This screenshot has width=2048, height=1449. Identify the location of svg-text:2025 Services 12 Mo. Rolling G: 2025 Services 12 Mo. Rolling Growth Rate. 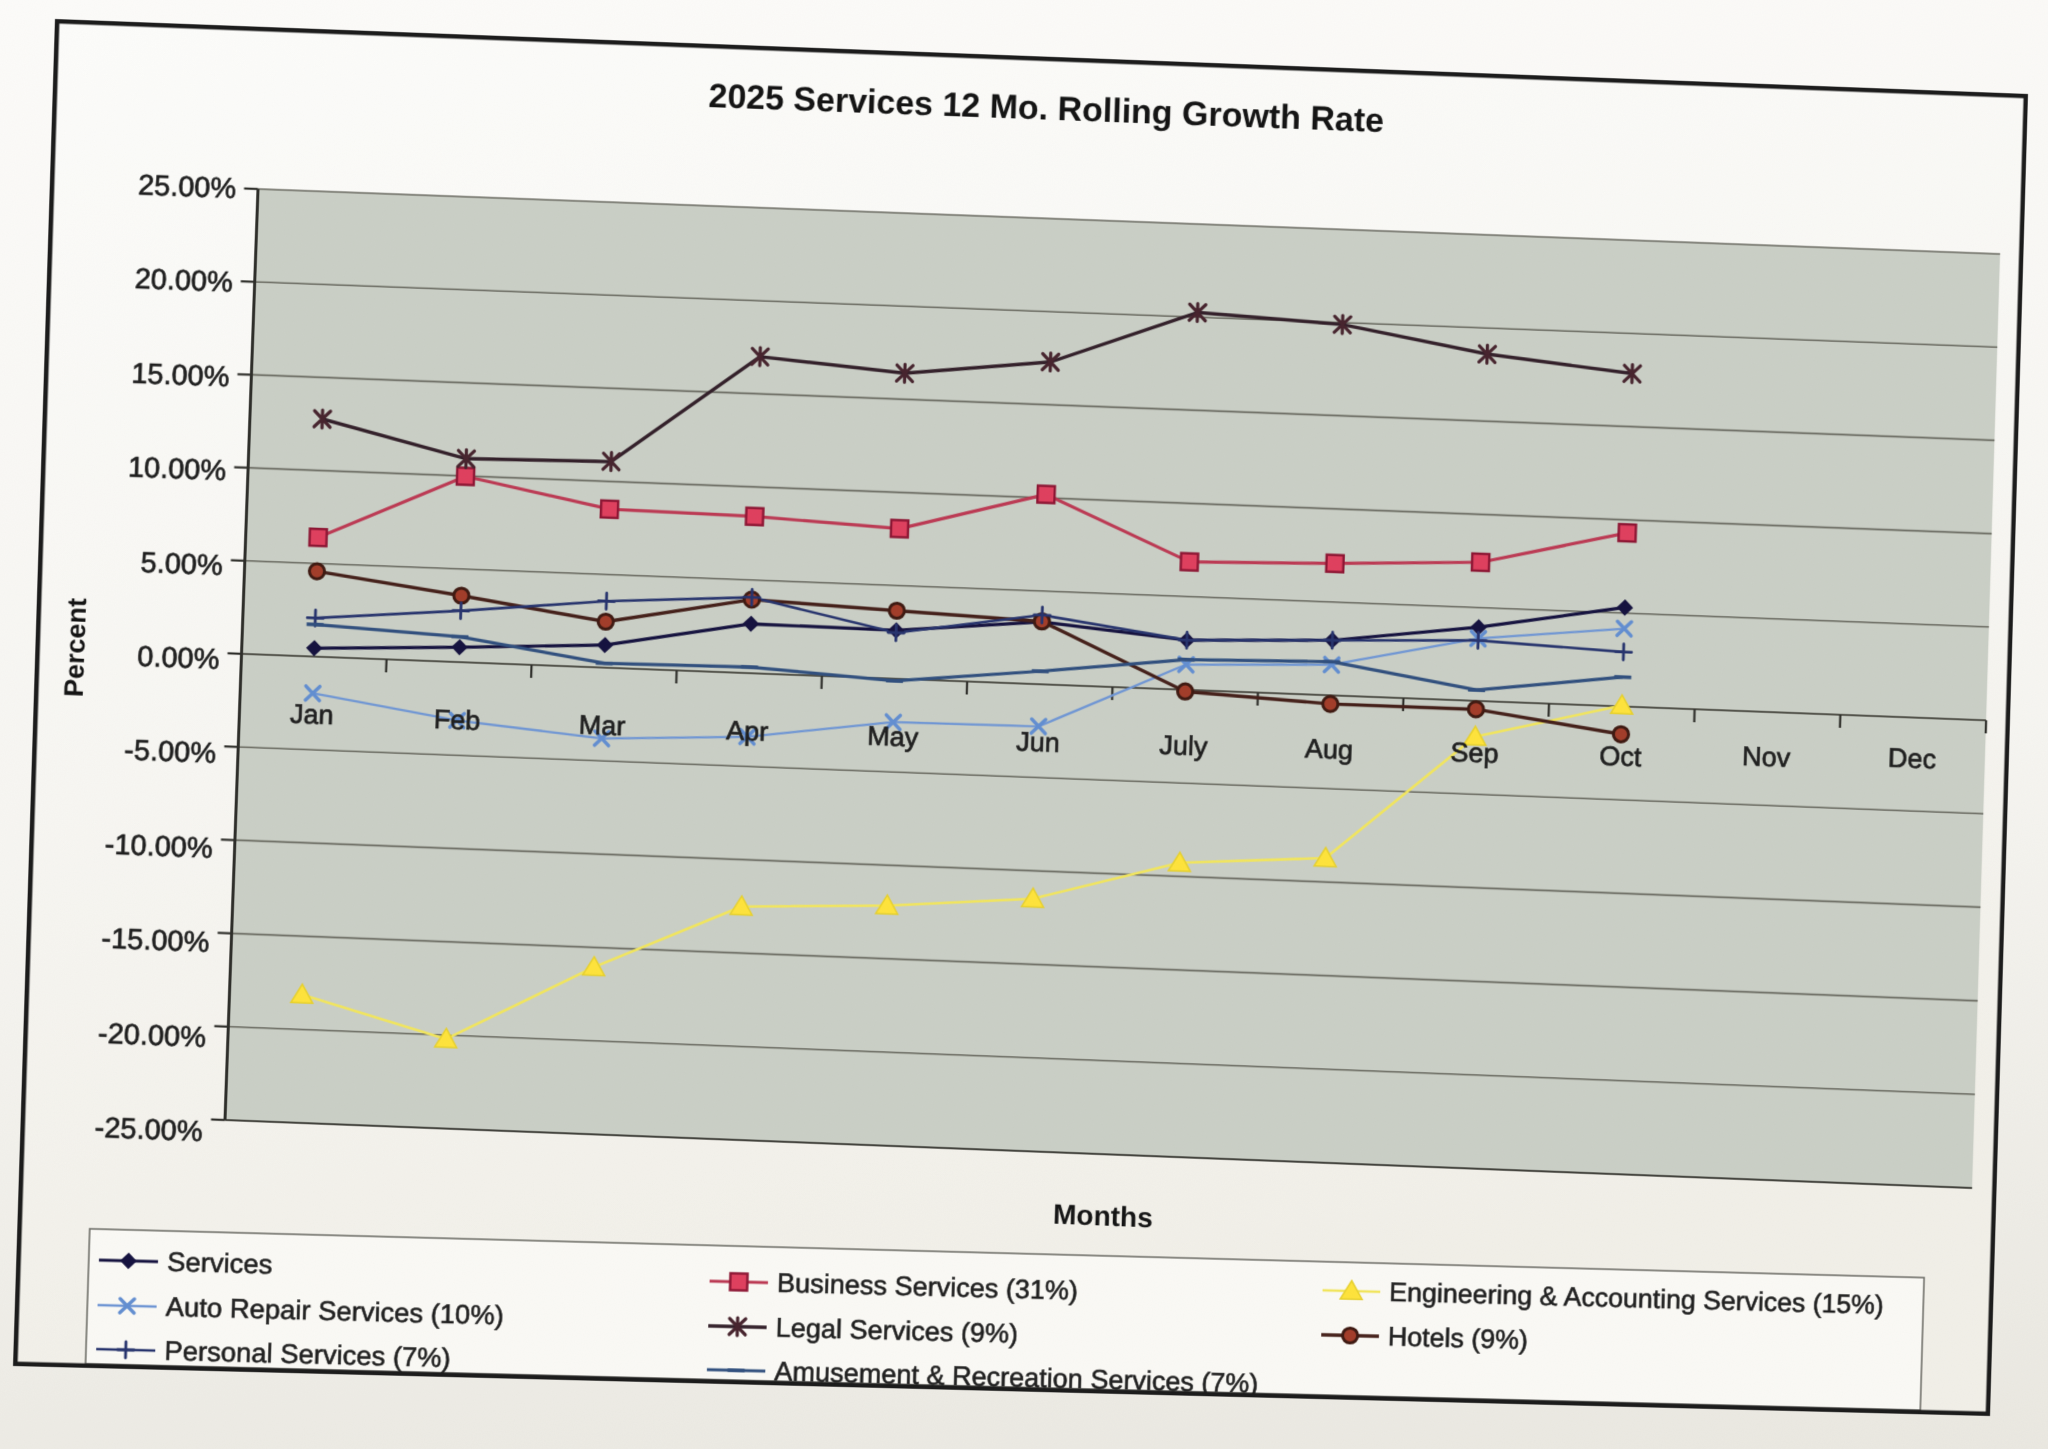
(1046, 108).